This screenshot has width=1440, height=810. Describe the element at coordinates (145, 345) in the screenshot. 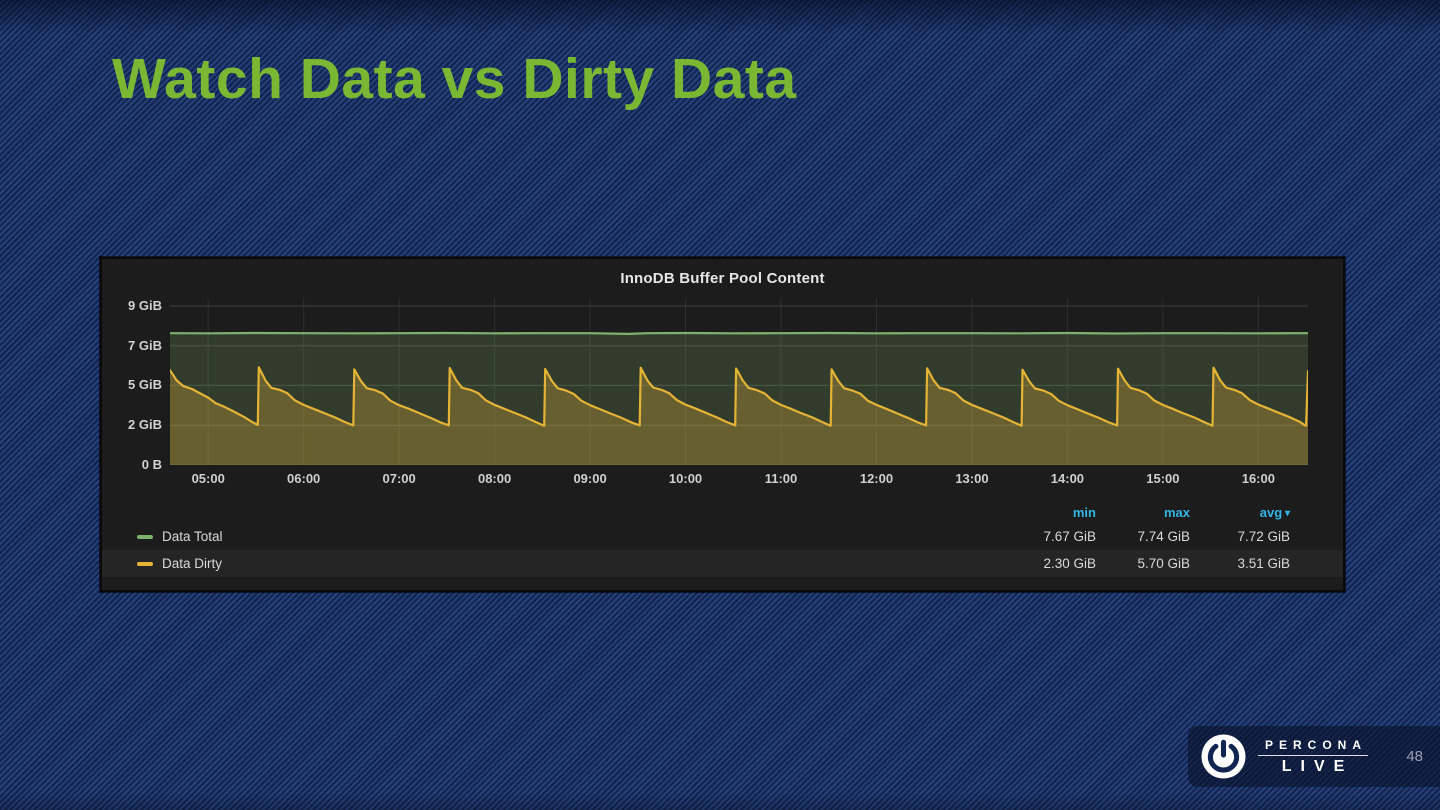

I see `y-tick-label: 7 GiB` at that location.